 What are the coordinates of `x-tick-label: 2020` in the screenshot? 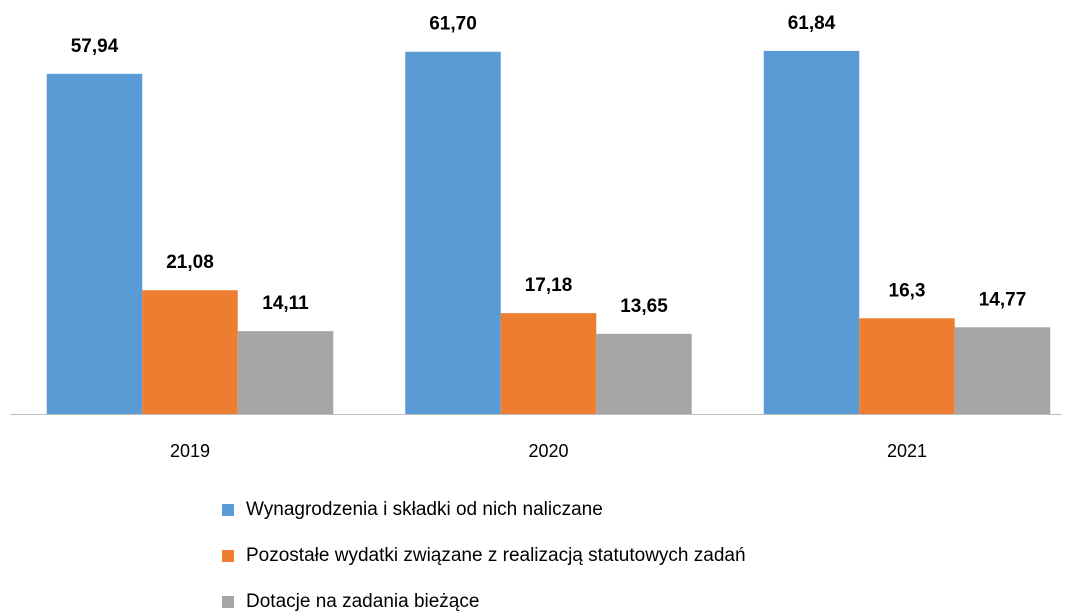 It's located at (548, 451).